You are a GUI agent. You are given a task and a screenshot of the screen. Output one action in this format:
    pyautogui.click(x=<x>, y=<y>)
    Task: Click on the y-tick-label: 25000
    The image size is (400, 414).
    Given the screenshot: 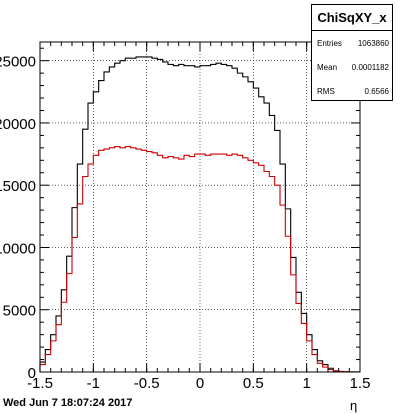 What is the action you would take?
    pyautogui.click(x=18, y=62)
    